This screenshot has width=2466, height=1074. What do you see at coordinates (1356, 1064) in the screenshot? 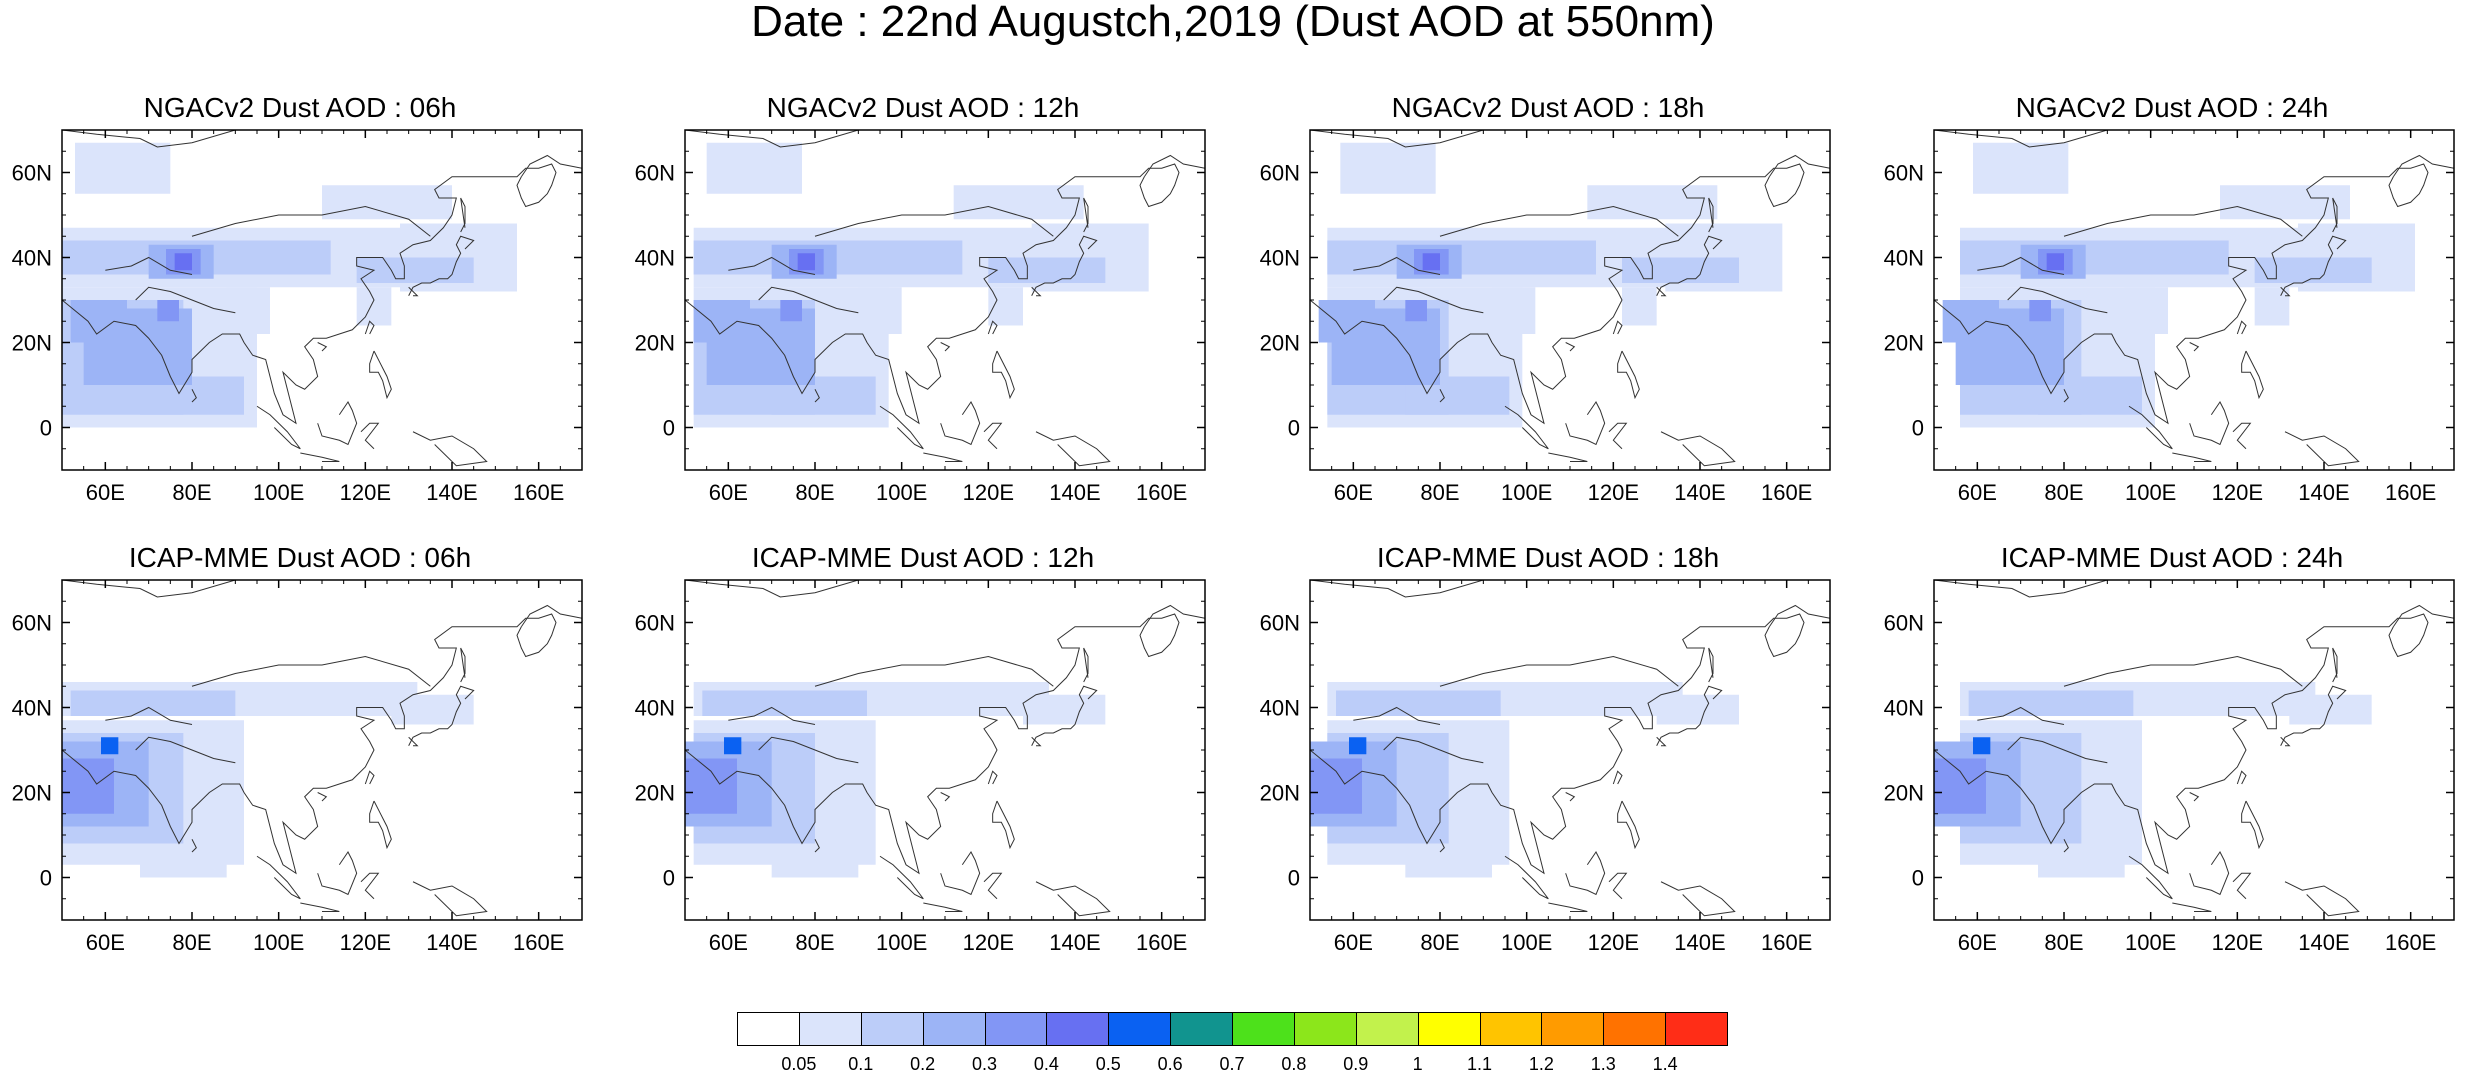
I see `colorbar-label: 0.9` at bounding box center [1356, 1064].